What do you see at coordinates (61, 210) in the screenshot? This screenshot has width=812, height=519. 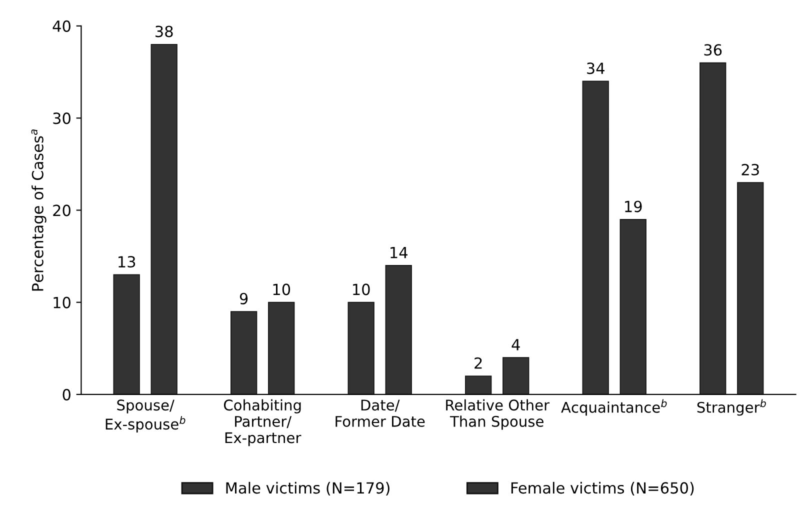 I see `y-tick-label: 20` at bounding box center [61, 210].